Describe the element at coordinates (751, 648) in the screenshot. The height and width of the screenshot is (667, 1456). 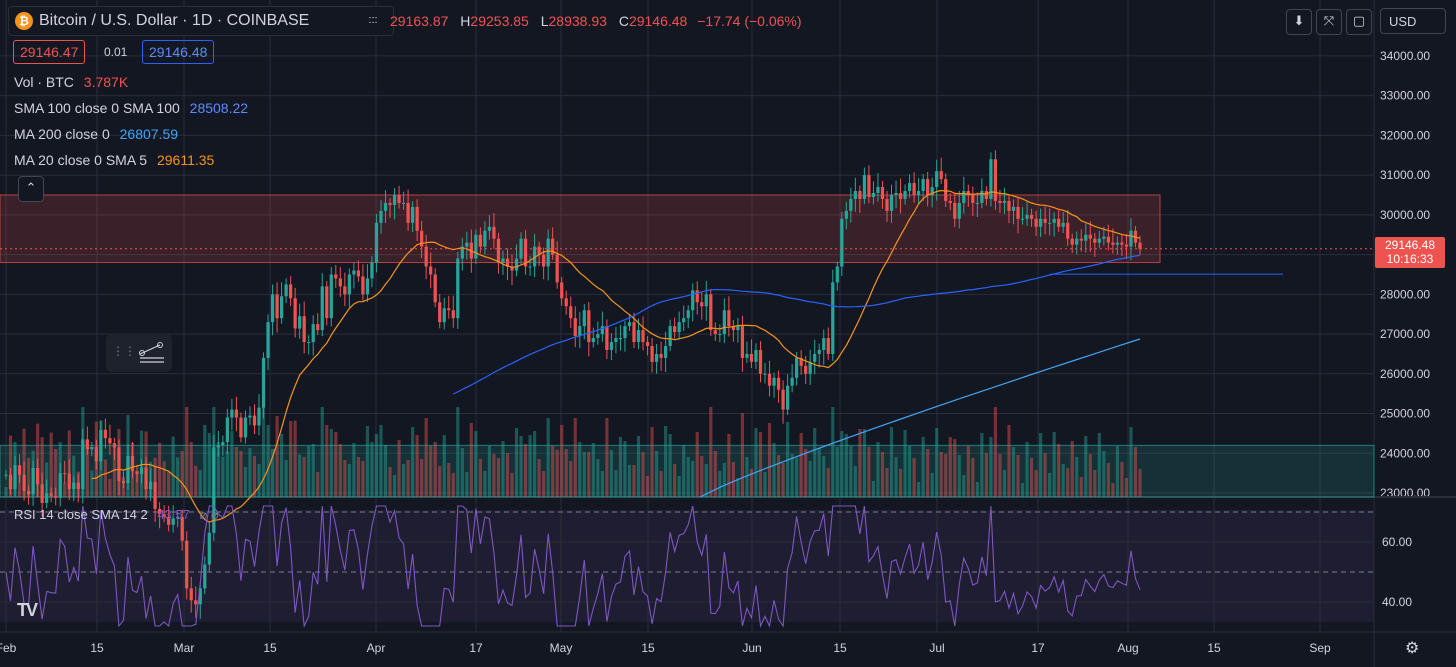
I see `x-tick-label: Jun` at that location.